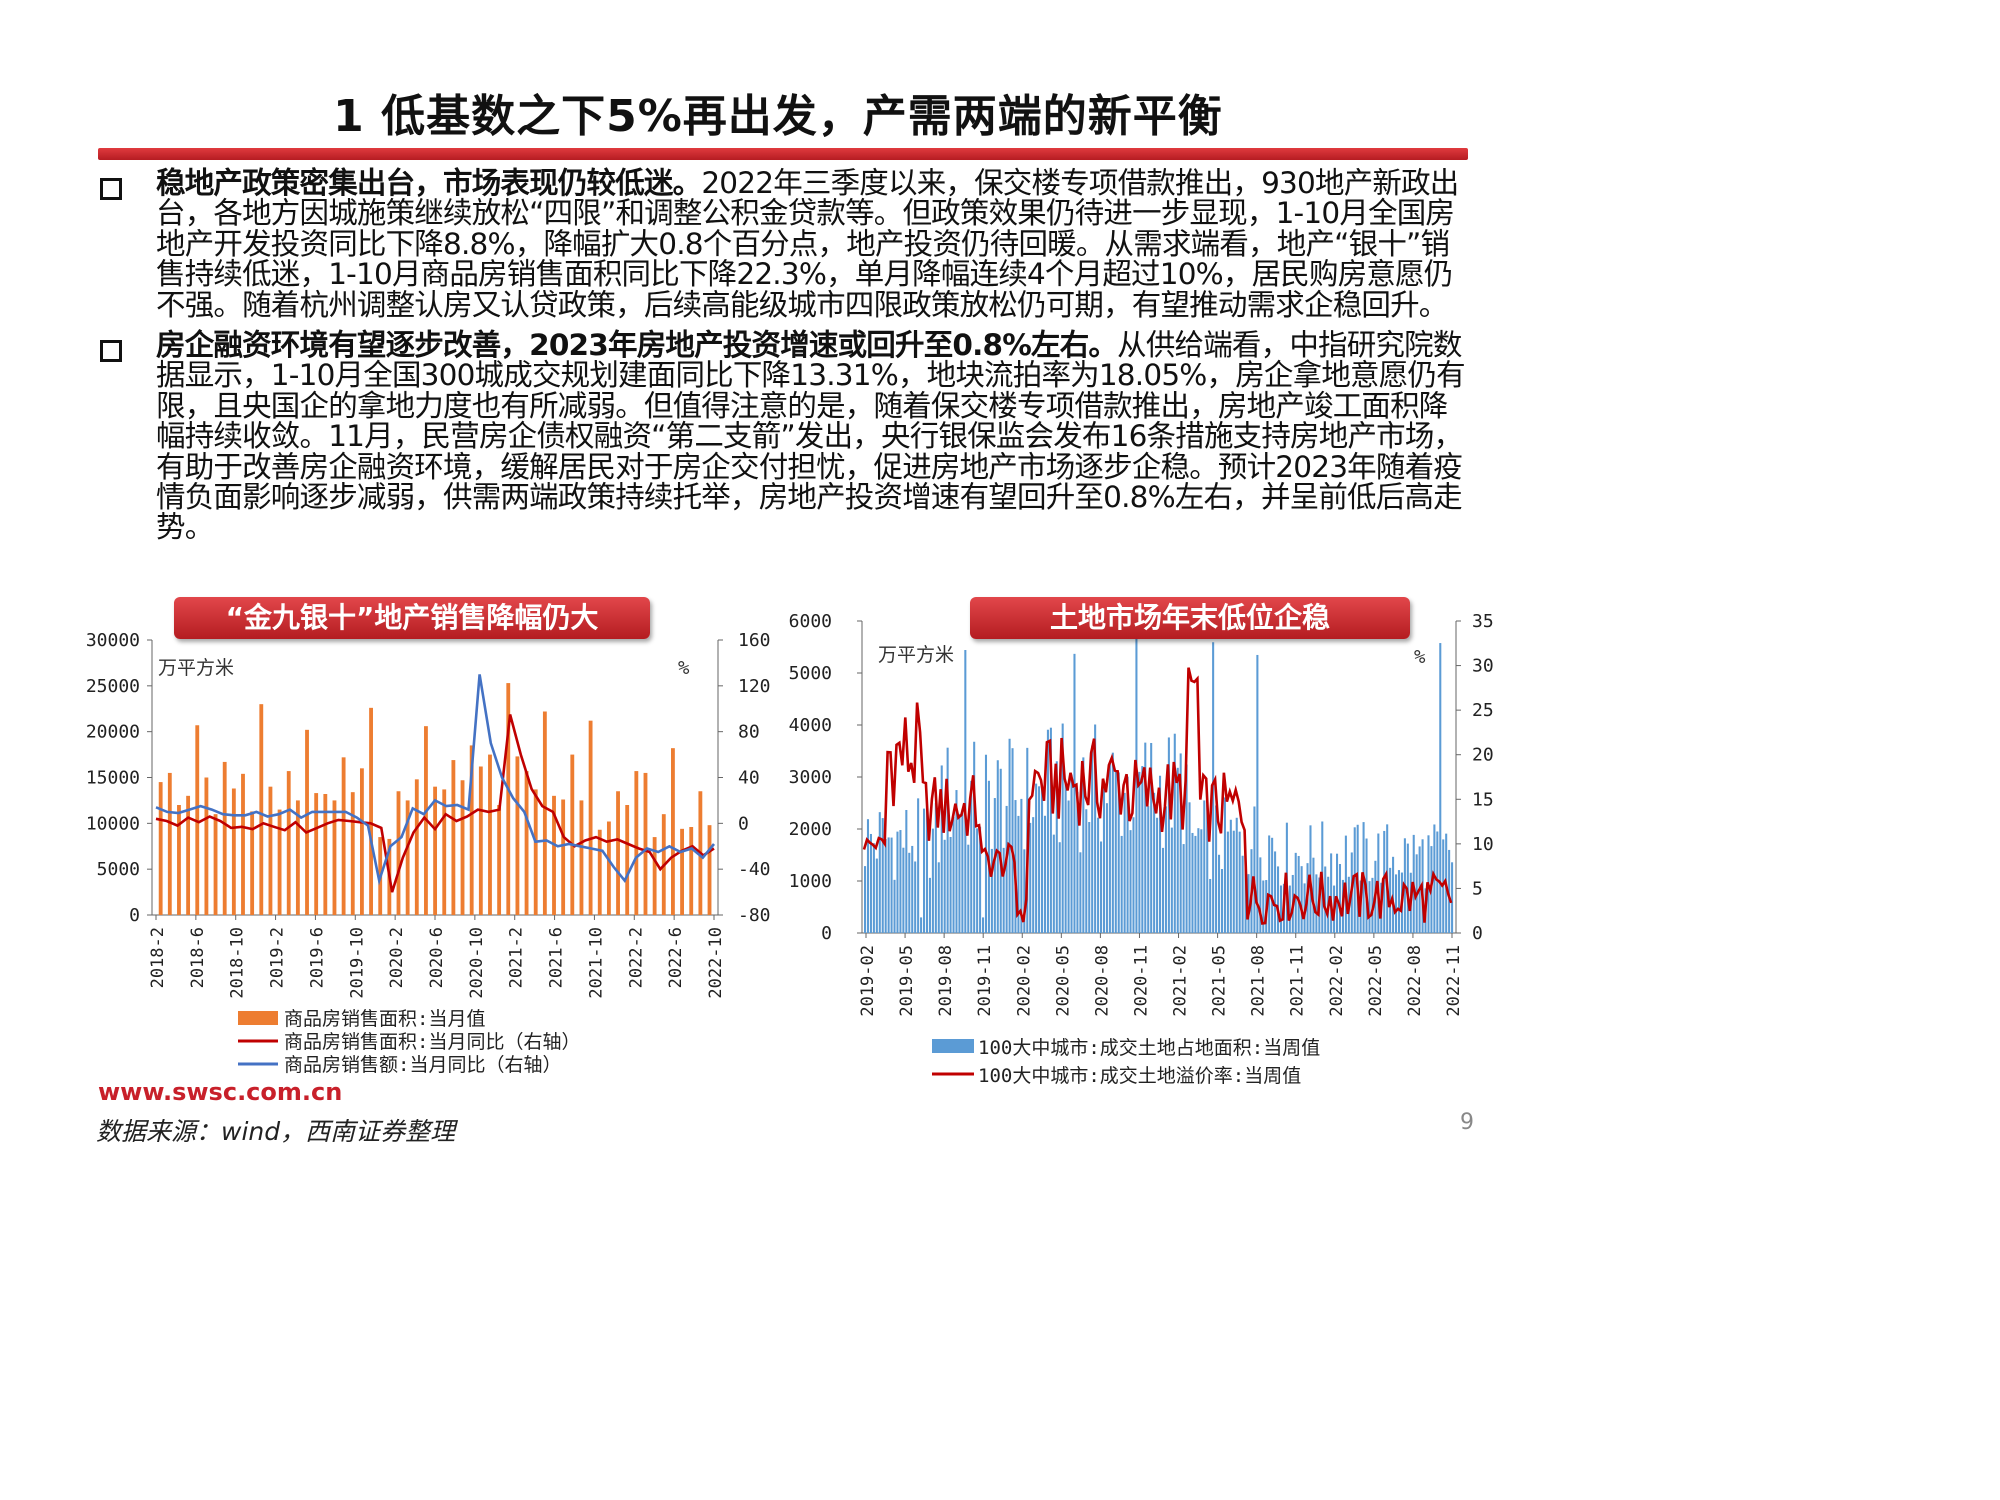 This screenshot has height=1500, width=2000. What do you see at coordinates (749, 778) in the screenshot?
I see `right-tick-label: 40` at bounding box center [749, 778].